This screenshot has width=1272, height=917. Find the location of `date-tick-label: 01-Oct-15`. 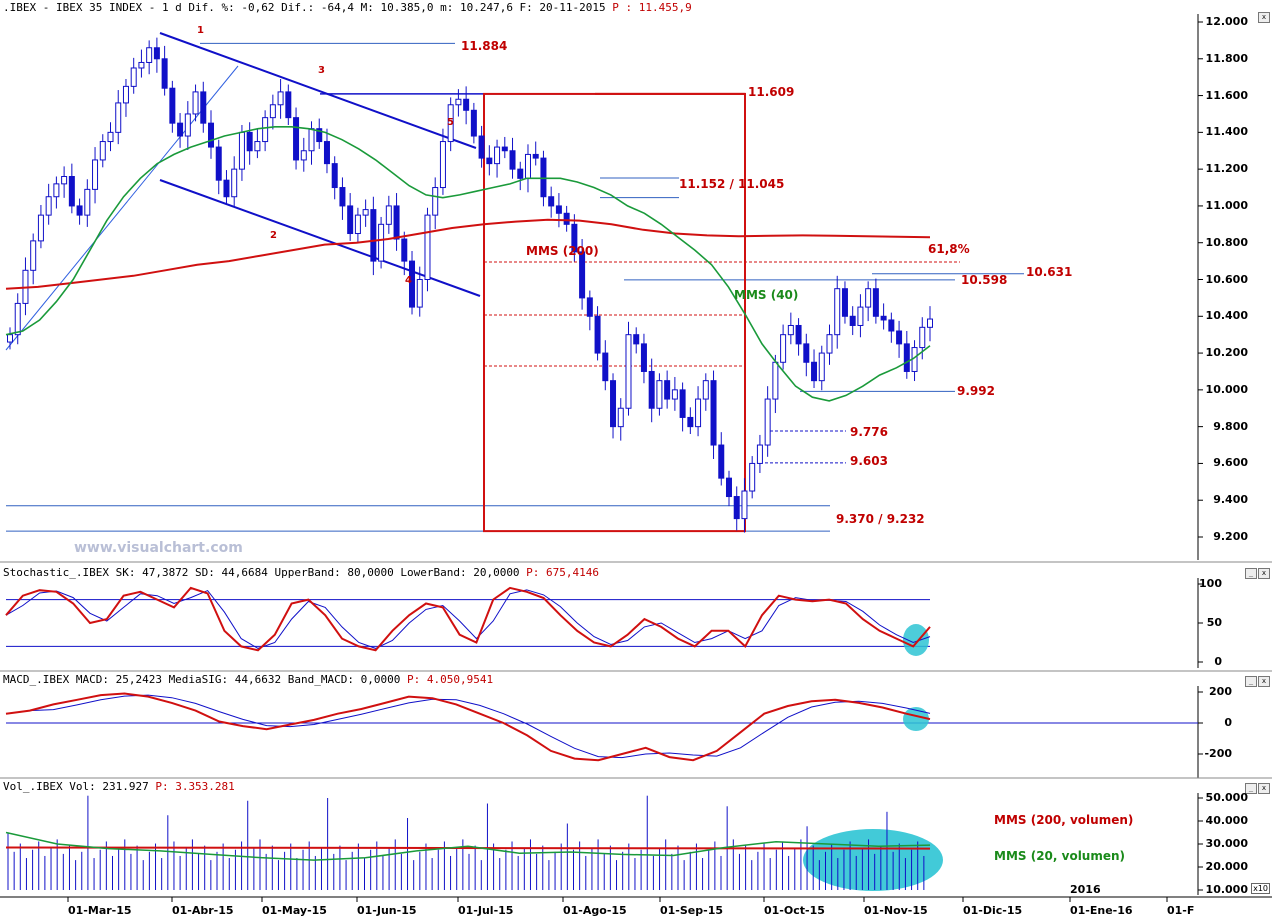

date-tick-label: 01-Oct-15 is located at coordinates (794, 910).